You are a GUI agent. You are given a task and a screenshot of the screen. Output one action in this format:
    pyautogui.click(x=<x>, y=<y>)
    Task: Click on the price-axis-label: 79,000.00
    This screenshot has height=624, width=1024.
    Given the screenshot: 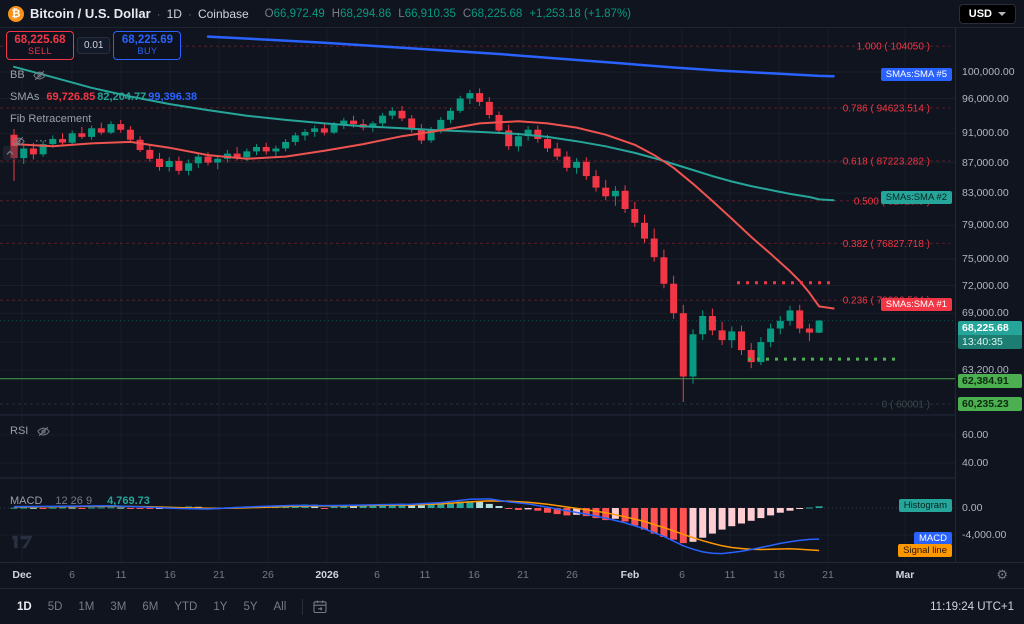 What is the action you would take?
    pyautogui.click(x=985, y=225)
    